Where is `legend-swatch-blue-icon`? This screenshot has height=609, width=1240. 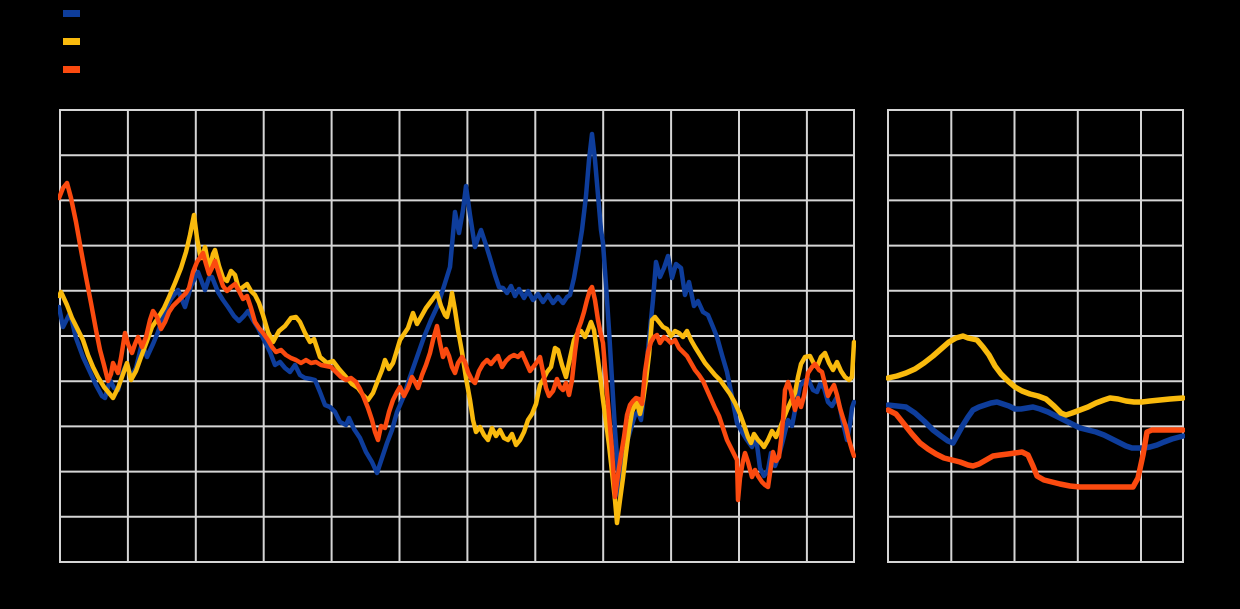 legend-swatch-blue-icon is located at coordinates (71, 13).